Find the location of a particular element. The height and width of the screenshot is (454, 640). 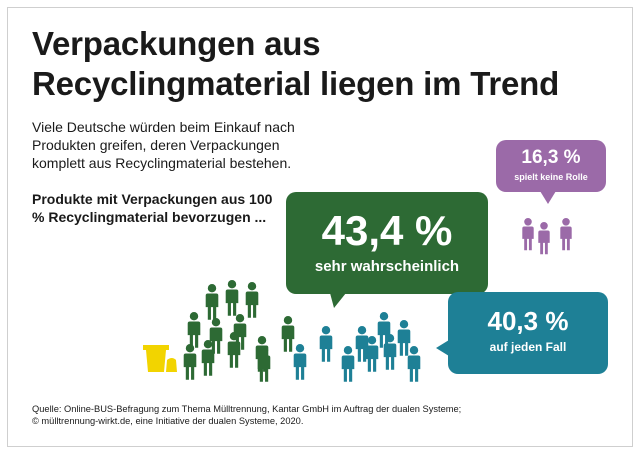

yellow-bin-icon is located at coordinates (160, 358).